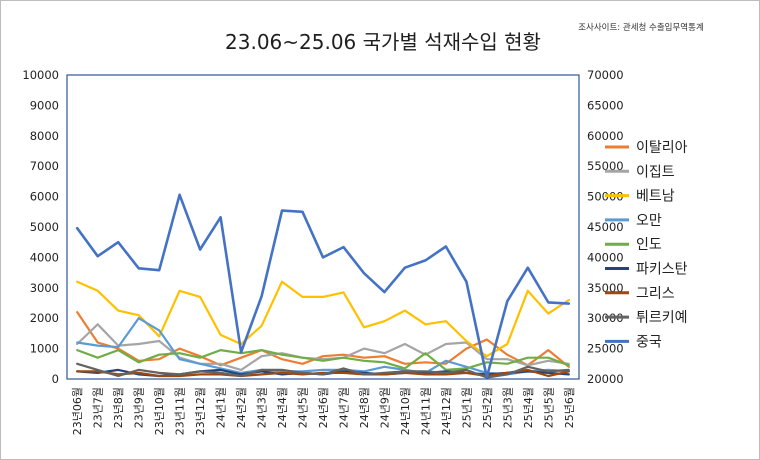 The height and width of the screenshot is (460, 760). What do you see at coordinates (641, 27) in the screenshot?
I see `chart-source: 조사사이트: 관세청 수출입무역통계` at bounding box center [641, 27].